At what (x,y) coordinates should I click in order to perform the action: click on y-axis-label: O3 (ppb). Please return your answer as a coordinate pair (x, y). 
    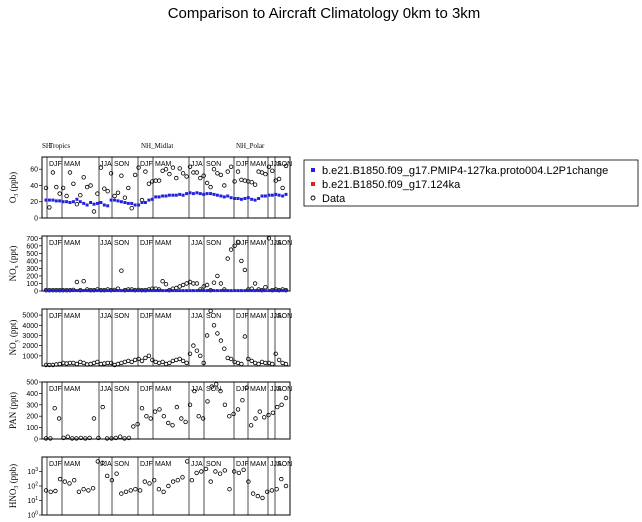
    Looking at the image, I should click on (14, 187).